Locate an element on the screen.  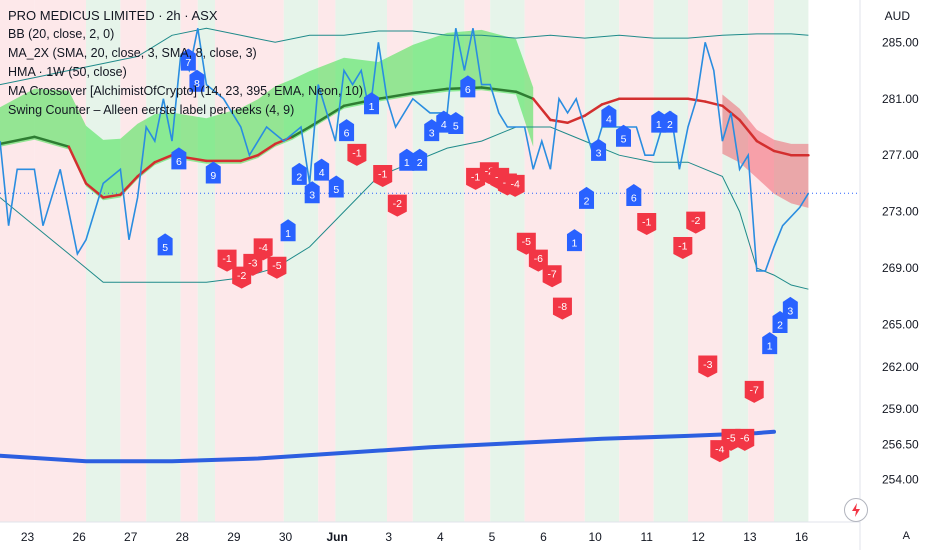
swing-label-text: -5 is located at coordinates (276, 266).